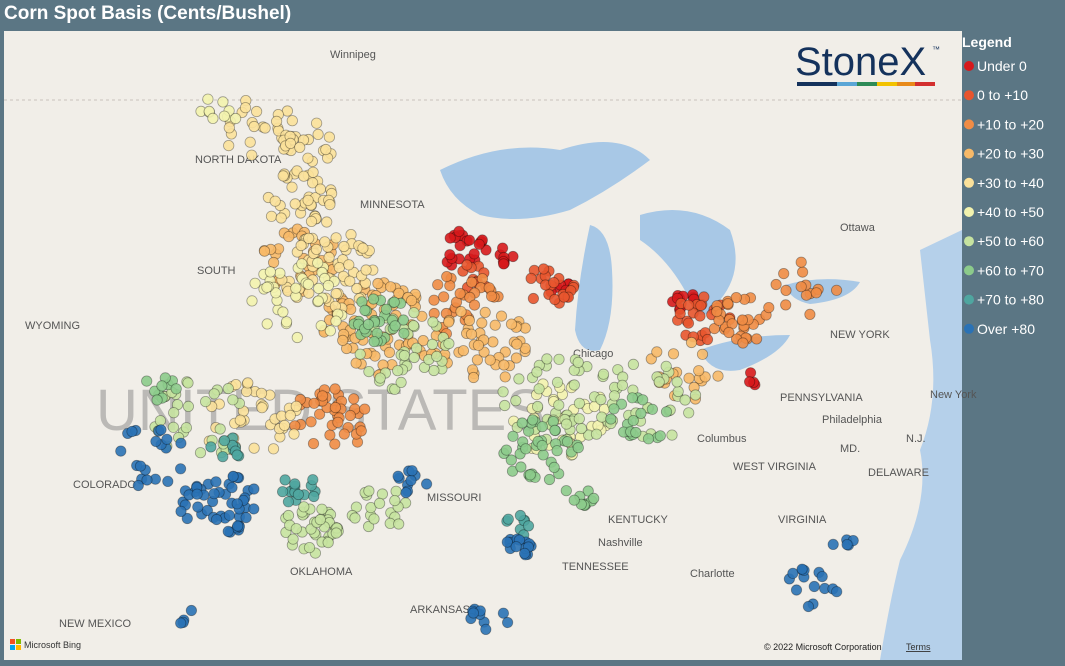 This screenshot has width=1065, height=666. I want to click on logo-bar, so click(867, 84).